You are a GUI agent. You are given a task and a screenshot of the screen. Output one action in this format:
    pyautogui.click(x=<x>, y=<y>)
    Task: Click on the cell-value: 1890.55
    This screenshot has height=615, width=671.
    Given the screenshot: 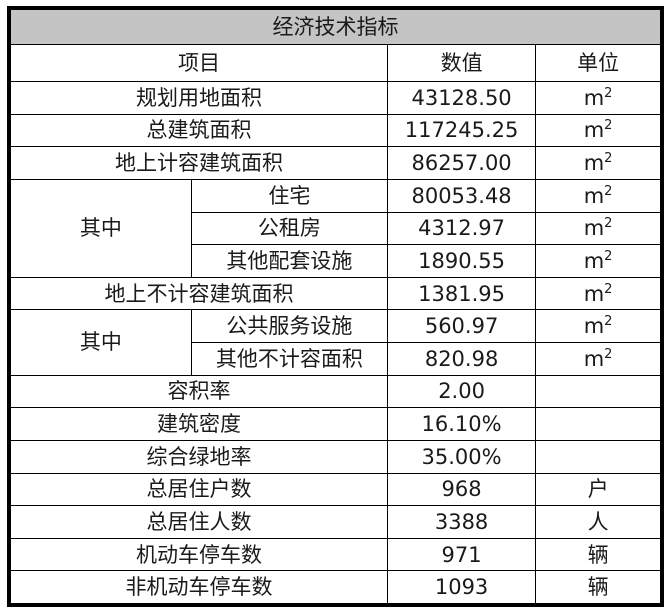 What is the action you would take?
    pyautogui.click(x=461, y=261)
    